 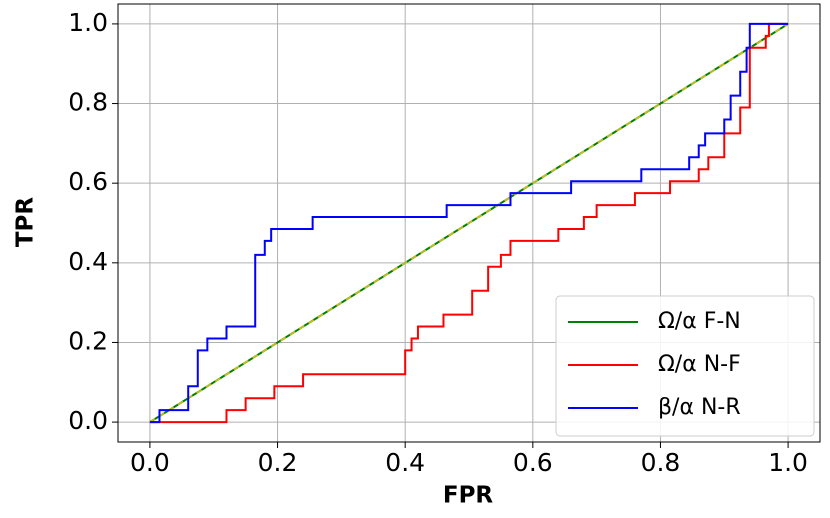 What do you see at coordinates (278, 462) in the screenshot?
I see `x-tick-label: 0.2` at bounding box center [278, 462].